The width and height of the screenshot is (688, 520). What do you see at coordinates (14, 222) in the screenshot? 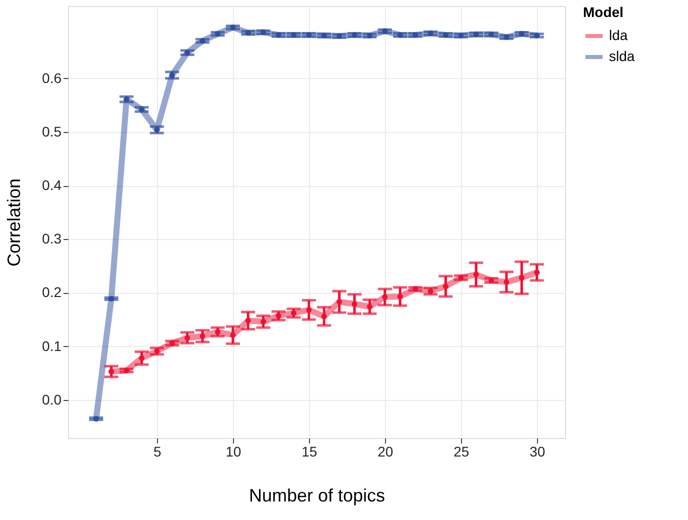
I see `y-axis-title: Correlation` at bounding box center [14, 222].